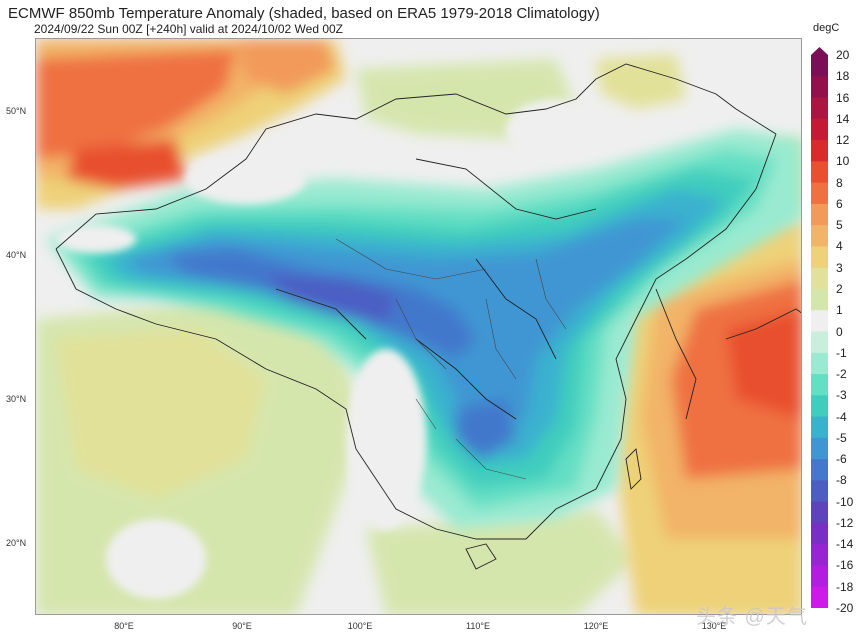  What do you see at coordinates (841, 395) in the screenshot?
I see `colorbar-tick-label: -3` at bounding box center [841, 395].